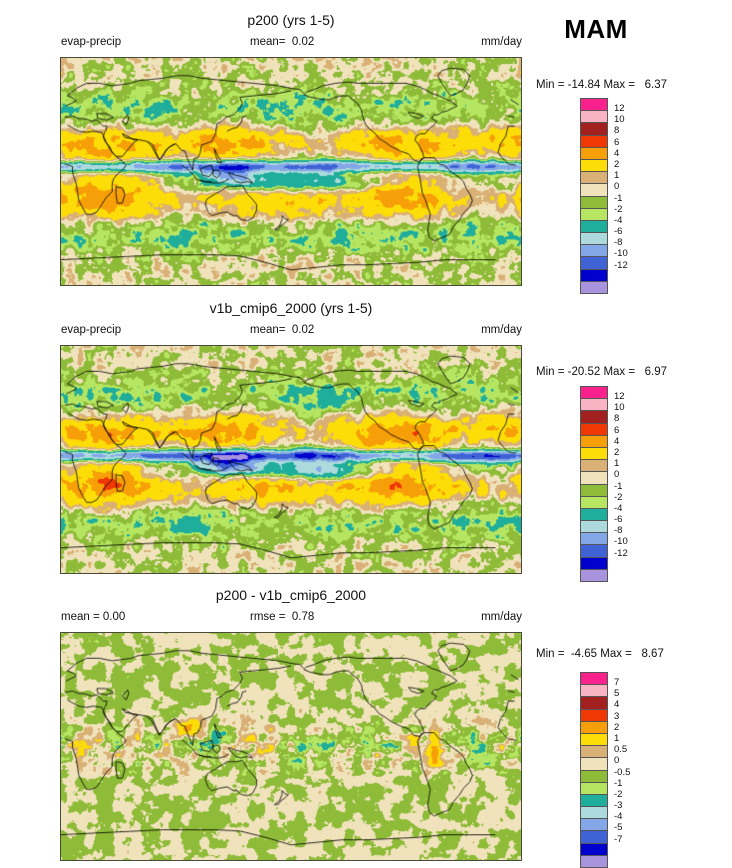 The image size is (732, 868). I want to click on colorbar-tick-label: -10, so click(621, 254).